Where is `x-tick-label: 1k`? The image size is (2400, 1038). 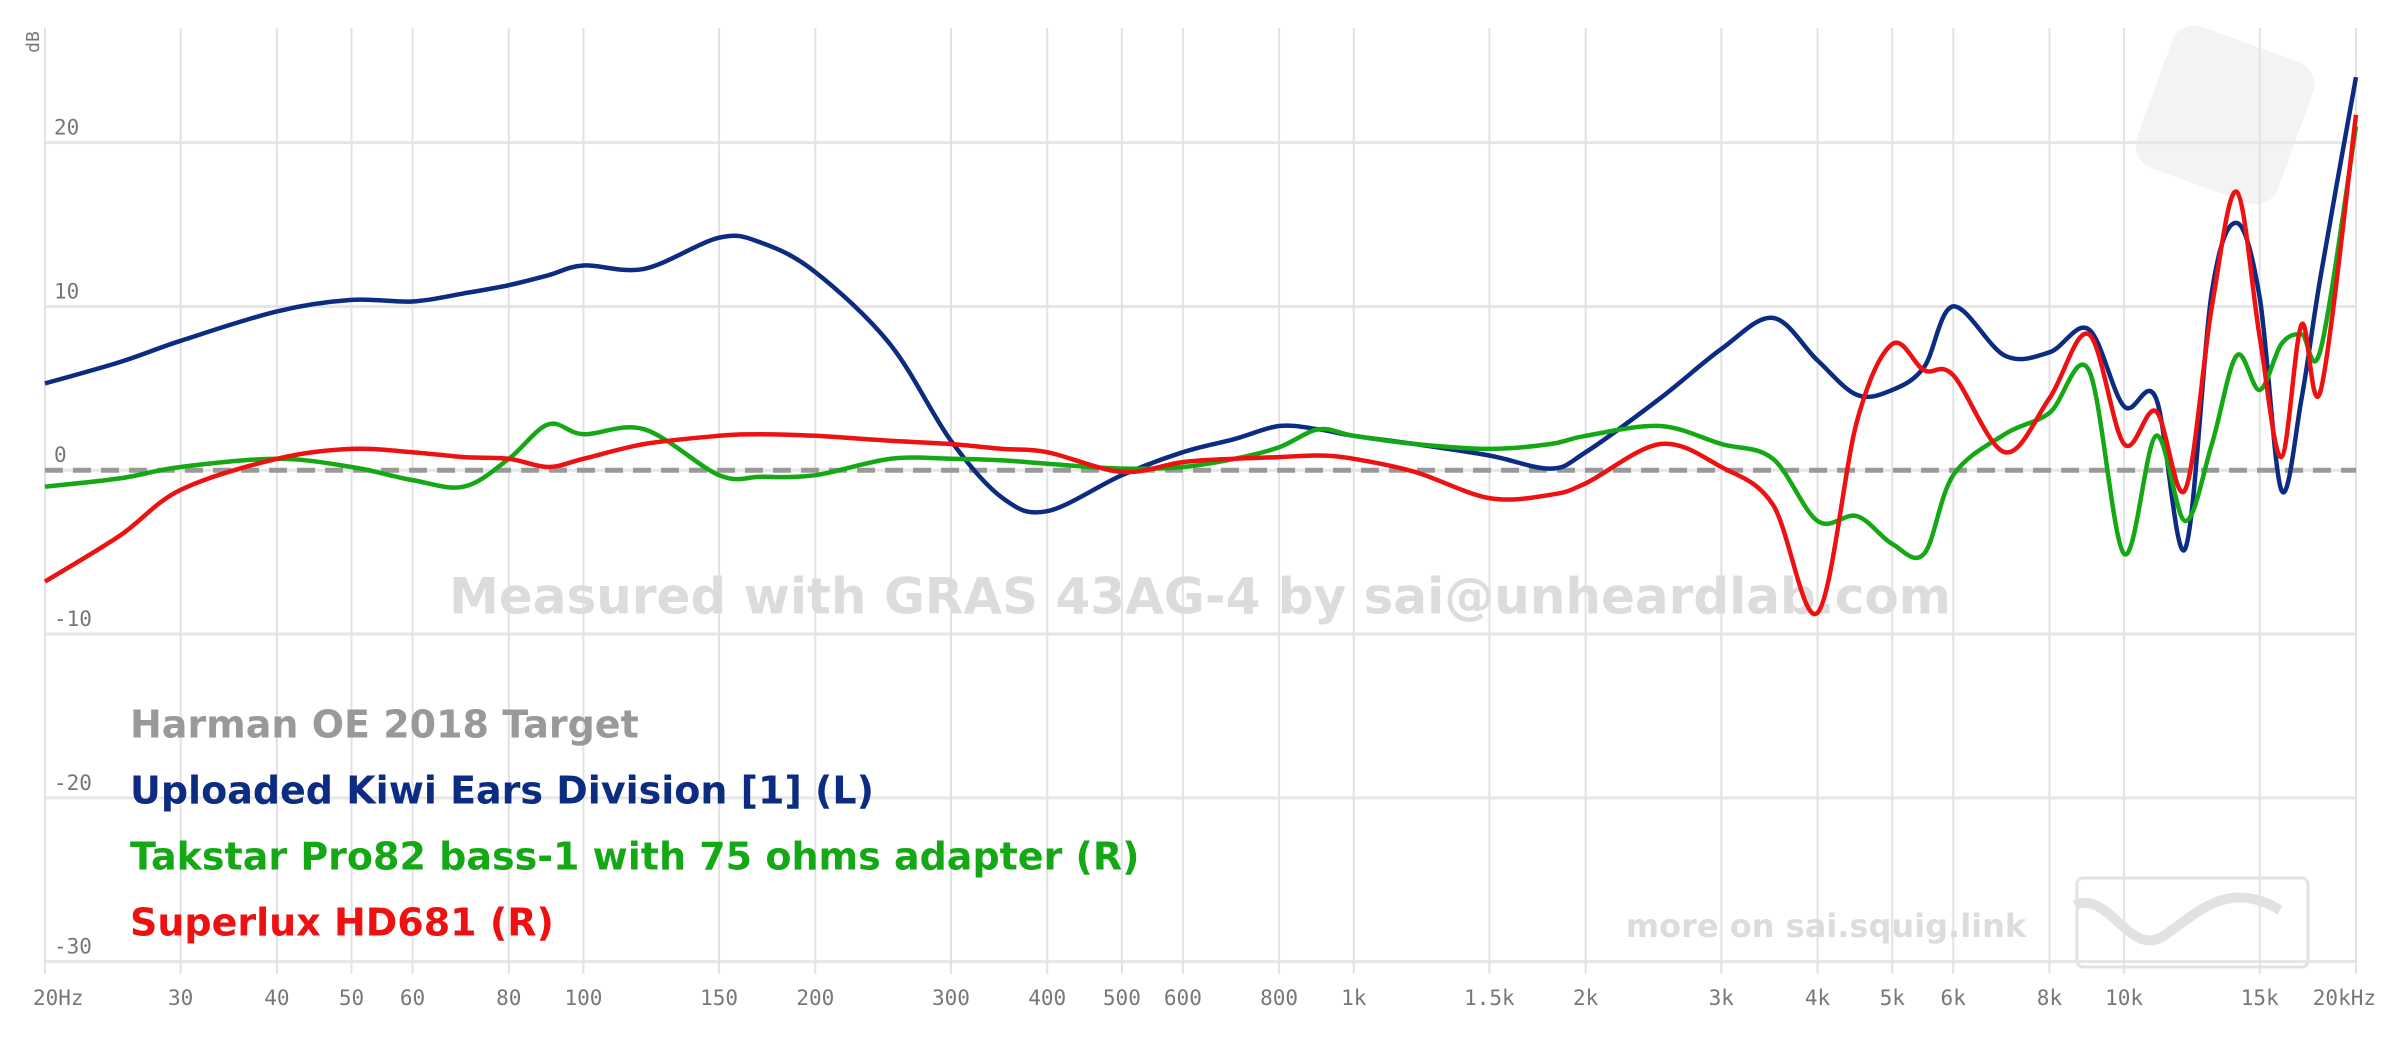
x-tick-label: 1k is located at coordinates (1354, 998).